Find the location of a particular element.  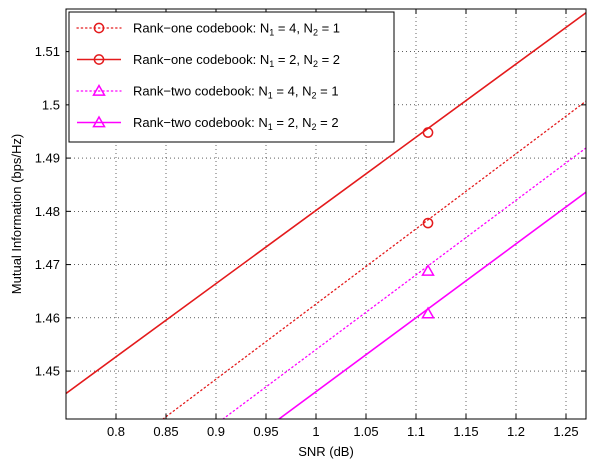

x-tick-label: 1.1 is located at coordinates (416, 431).